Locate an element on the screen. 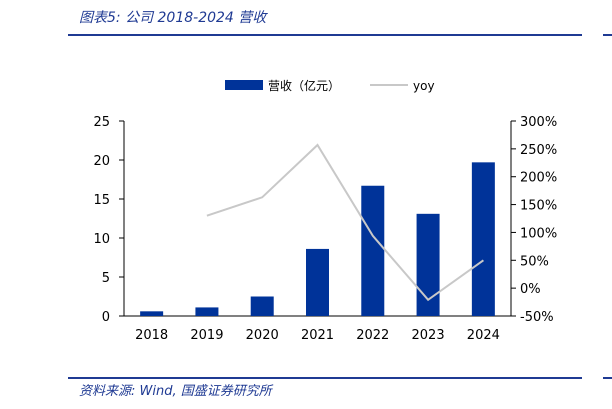 The image size is (612, 409). x-tick-label: 2024 is located at coordinates (483, 335).